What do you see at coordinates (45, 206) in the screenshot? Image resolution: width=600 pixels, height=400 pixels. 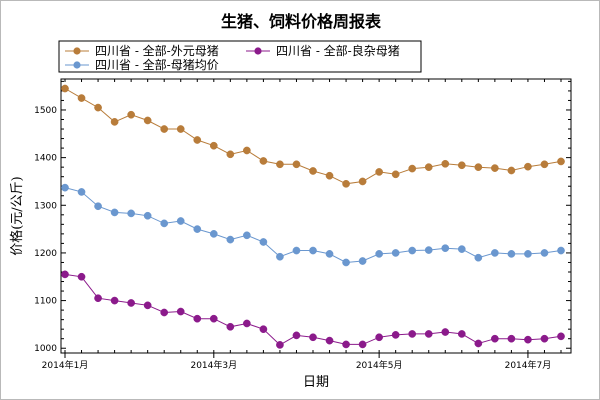 I see `y-tick-label: 1300` at bounding box center [45, 206].